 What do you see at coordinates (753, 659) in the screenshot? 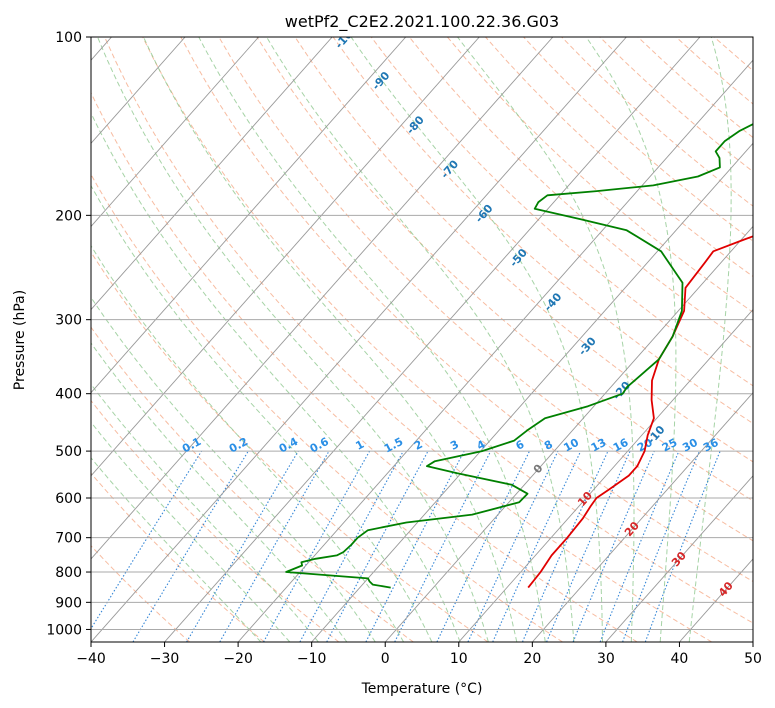
I see `x-tick-label: 50` at bounding box center [753, 659].